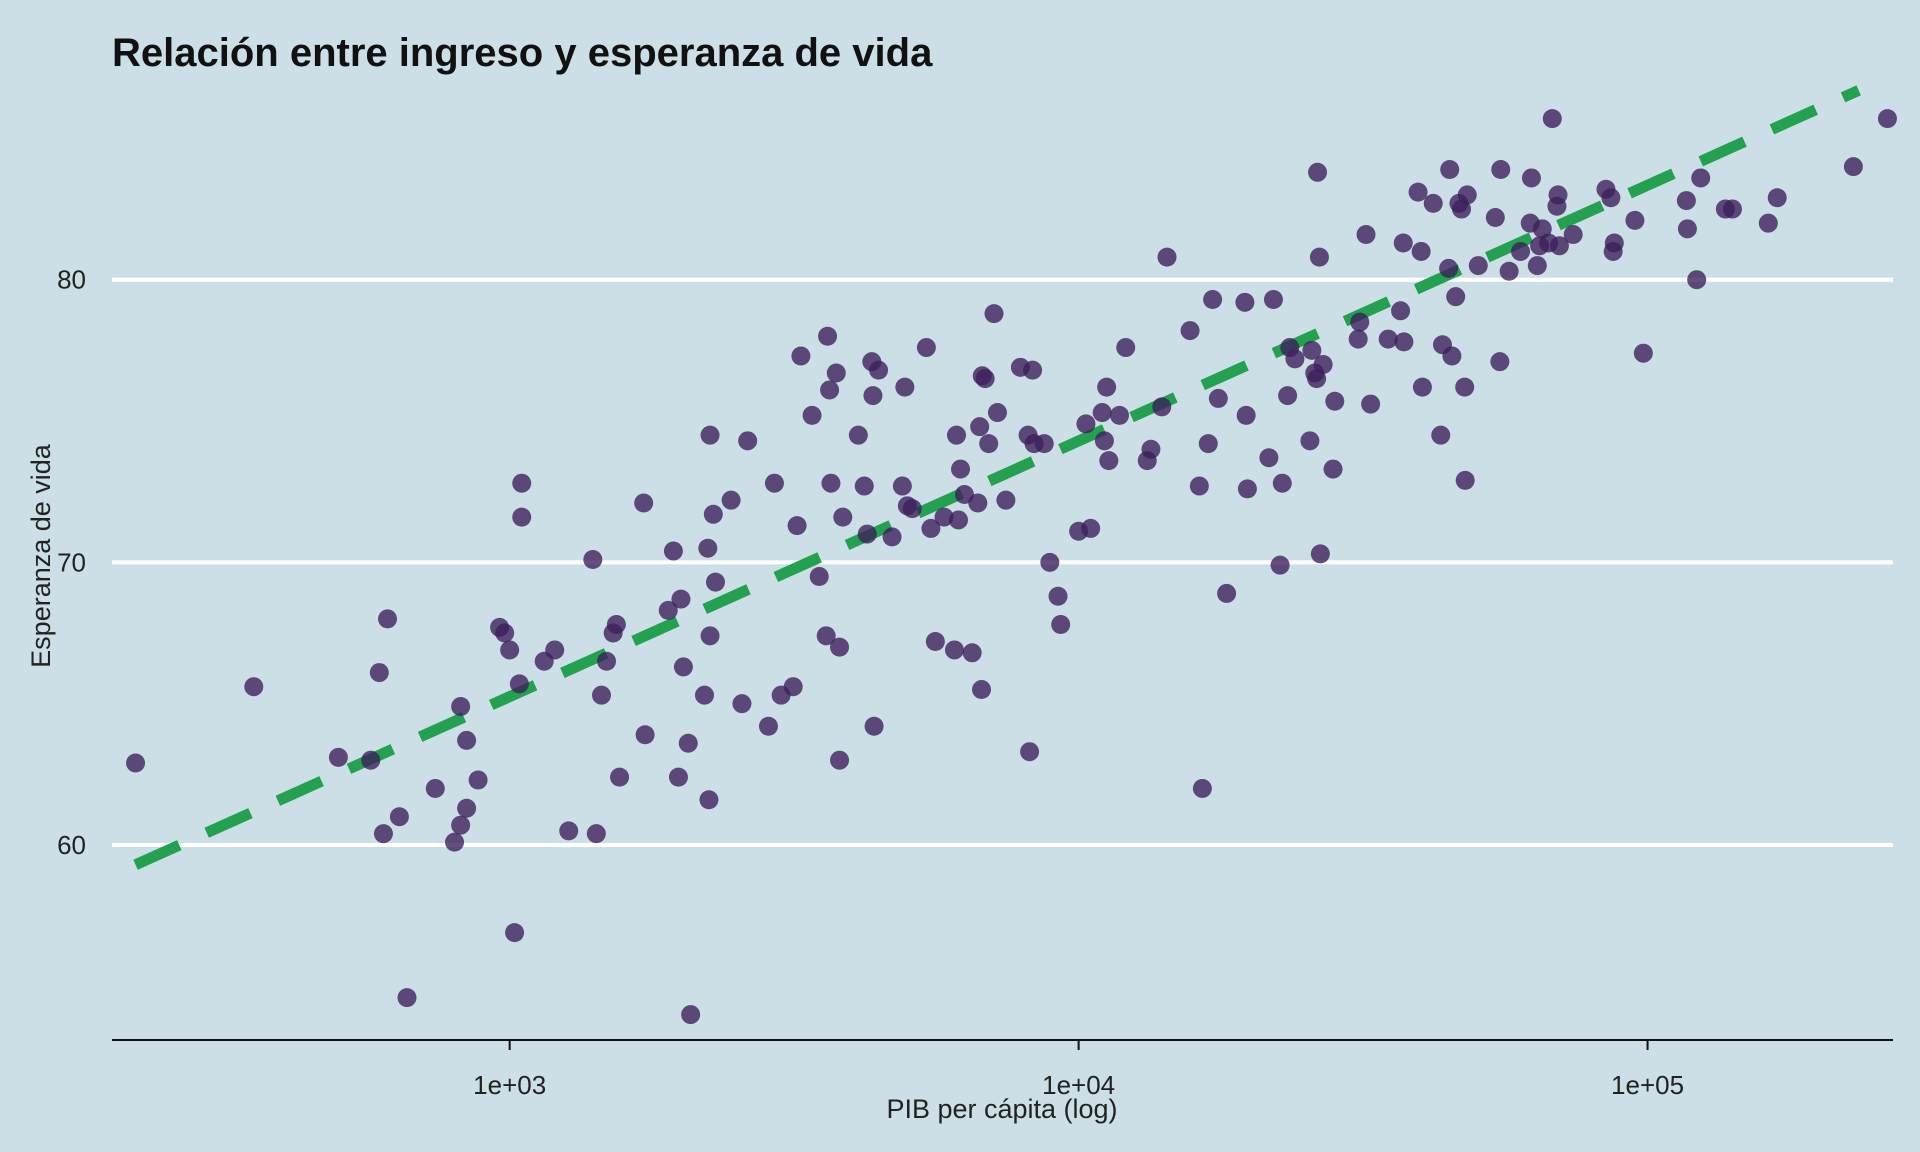 Image resolution: width=1920 pixels, height=1152 pixels. I want to click on y-tick-label: 70, so click(71, 562).